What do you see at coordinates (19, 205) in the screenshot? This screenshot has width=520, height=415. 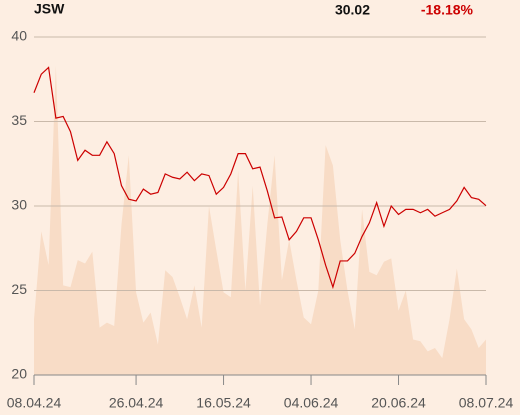 I see `y-tick-label: 30` at bounding box center [19, 205].